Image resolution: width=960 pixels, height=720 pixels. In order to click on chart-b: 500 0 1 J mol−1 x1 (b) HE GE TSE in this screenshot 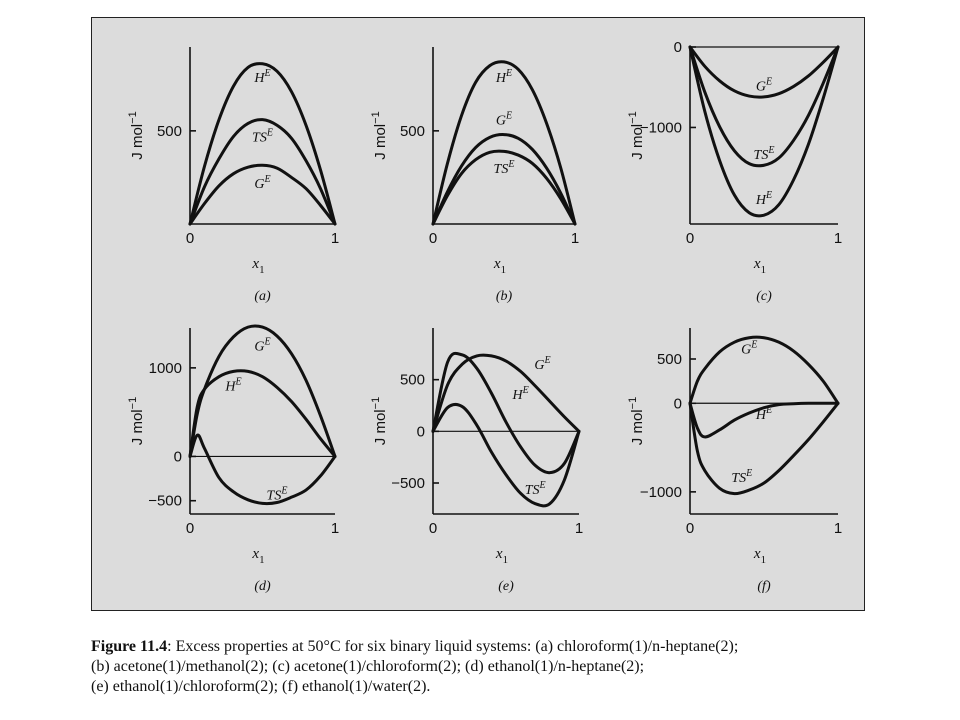, I will do `click(474, 175)`.